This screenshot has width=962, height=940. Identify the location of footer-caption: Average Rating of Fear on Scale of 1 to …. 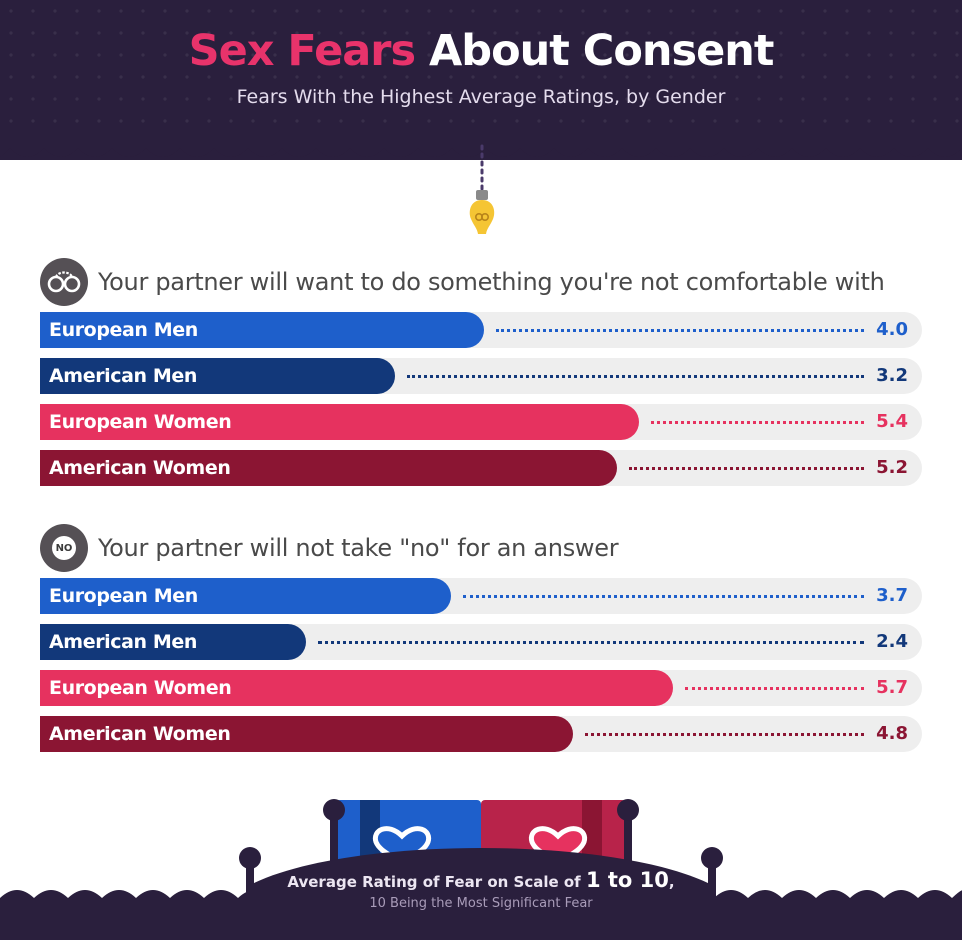
(481, 880).